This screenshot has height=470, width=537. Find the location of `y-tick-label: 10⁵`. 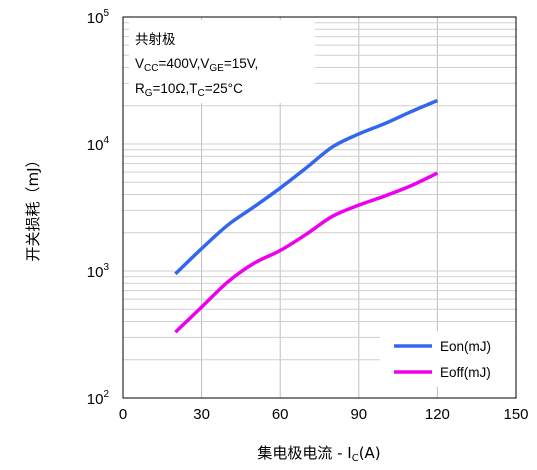

y-tick-label: 10⁵ is located at coordinates (98, 17).